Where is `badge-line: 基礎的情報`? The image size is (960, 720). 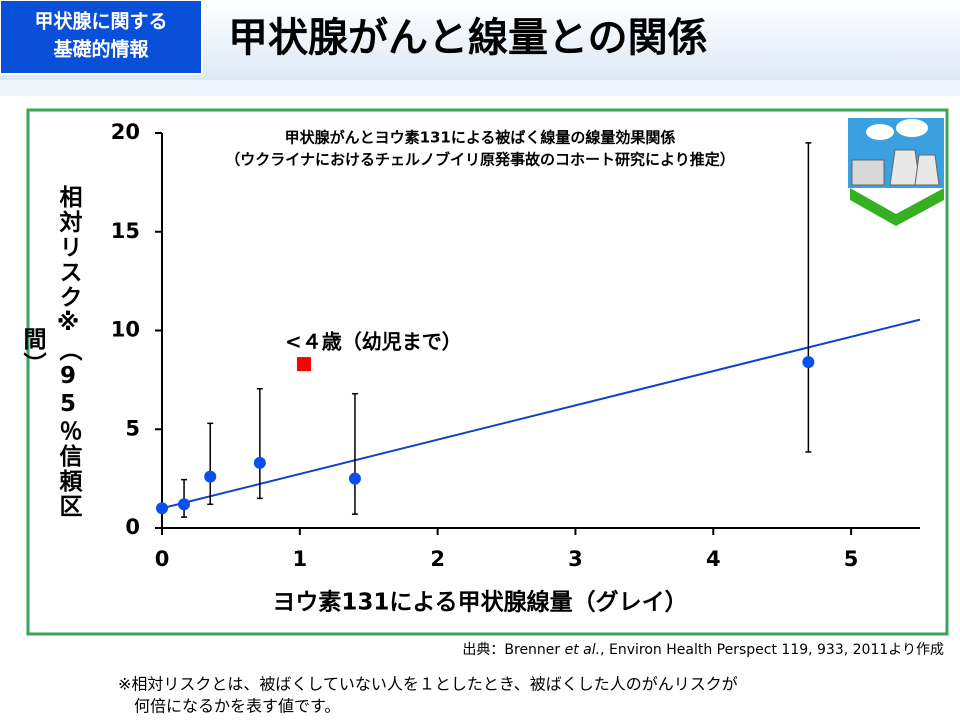
badge-line: 基礎的情報 is located at coordinates (100, 49).